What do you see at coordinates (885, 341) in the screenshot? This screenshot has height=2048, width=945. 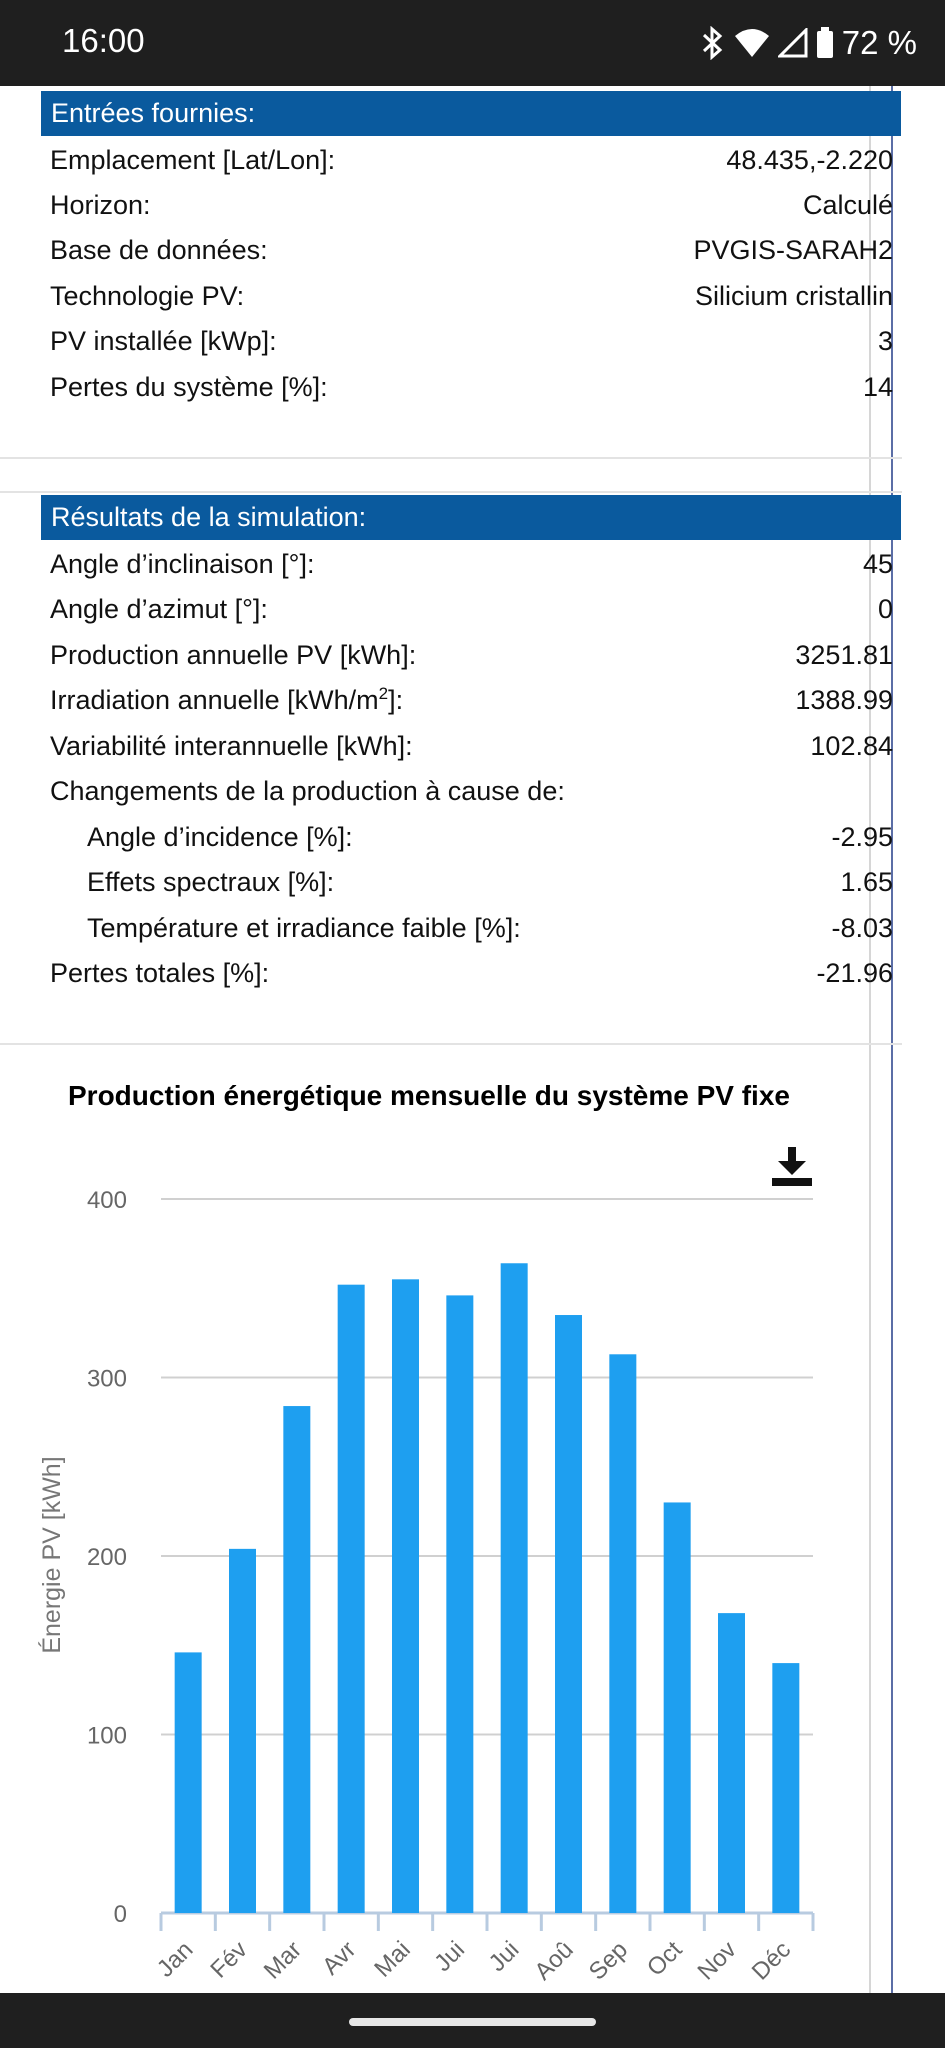 I see `input-value: 3` at bounding box center [885, 341].